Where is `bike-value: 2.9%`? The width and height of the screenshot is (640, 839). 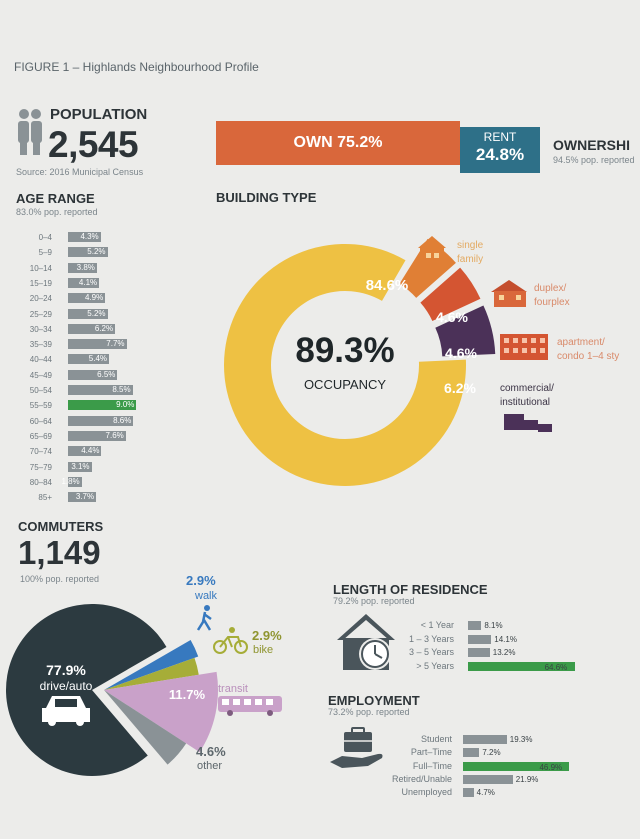
bike-value: 2.9% is located at coordinates (267, 635).